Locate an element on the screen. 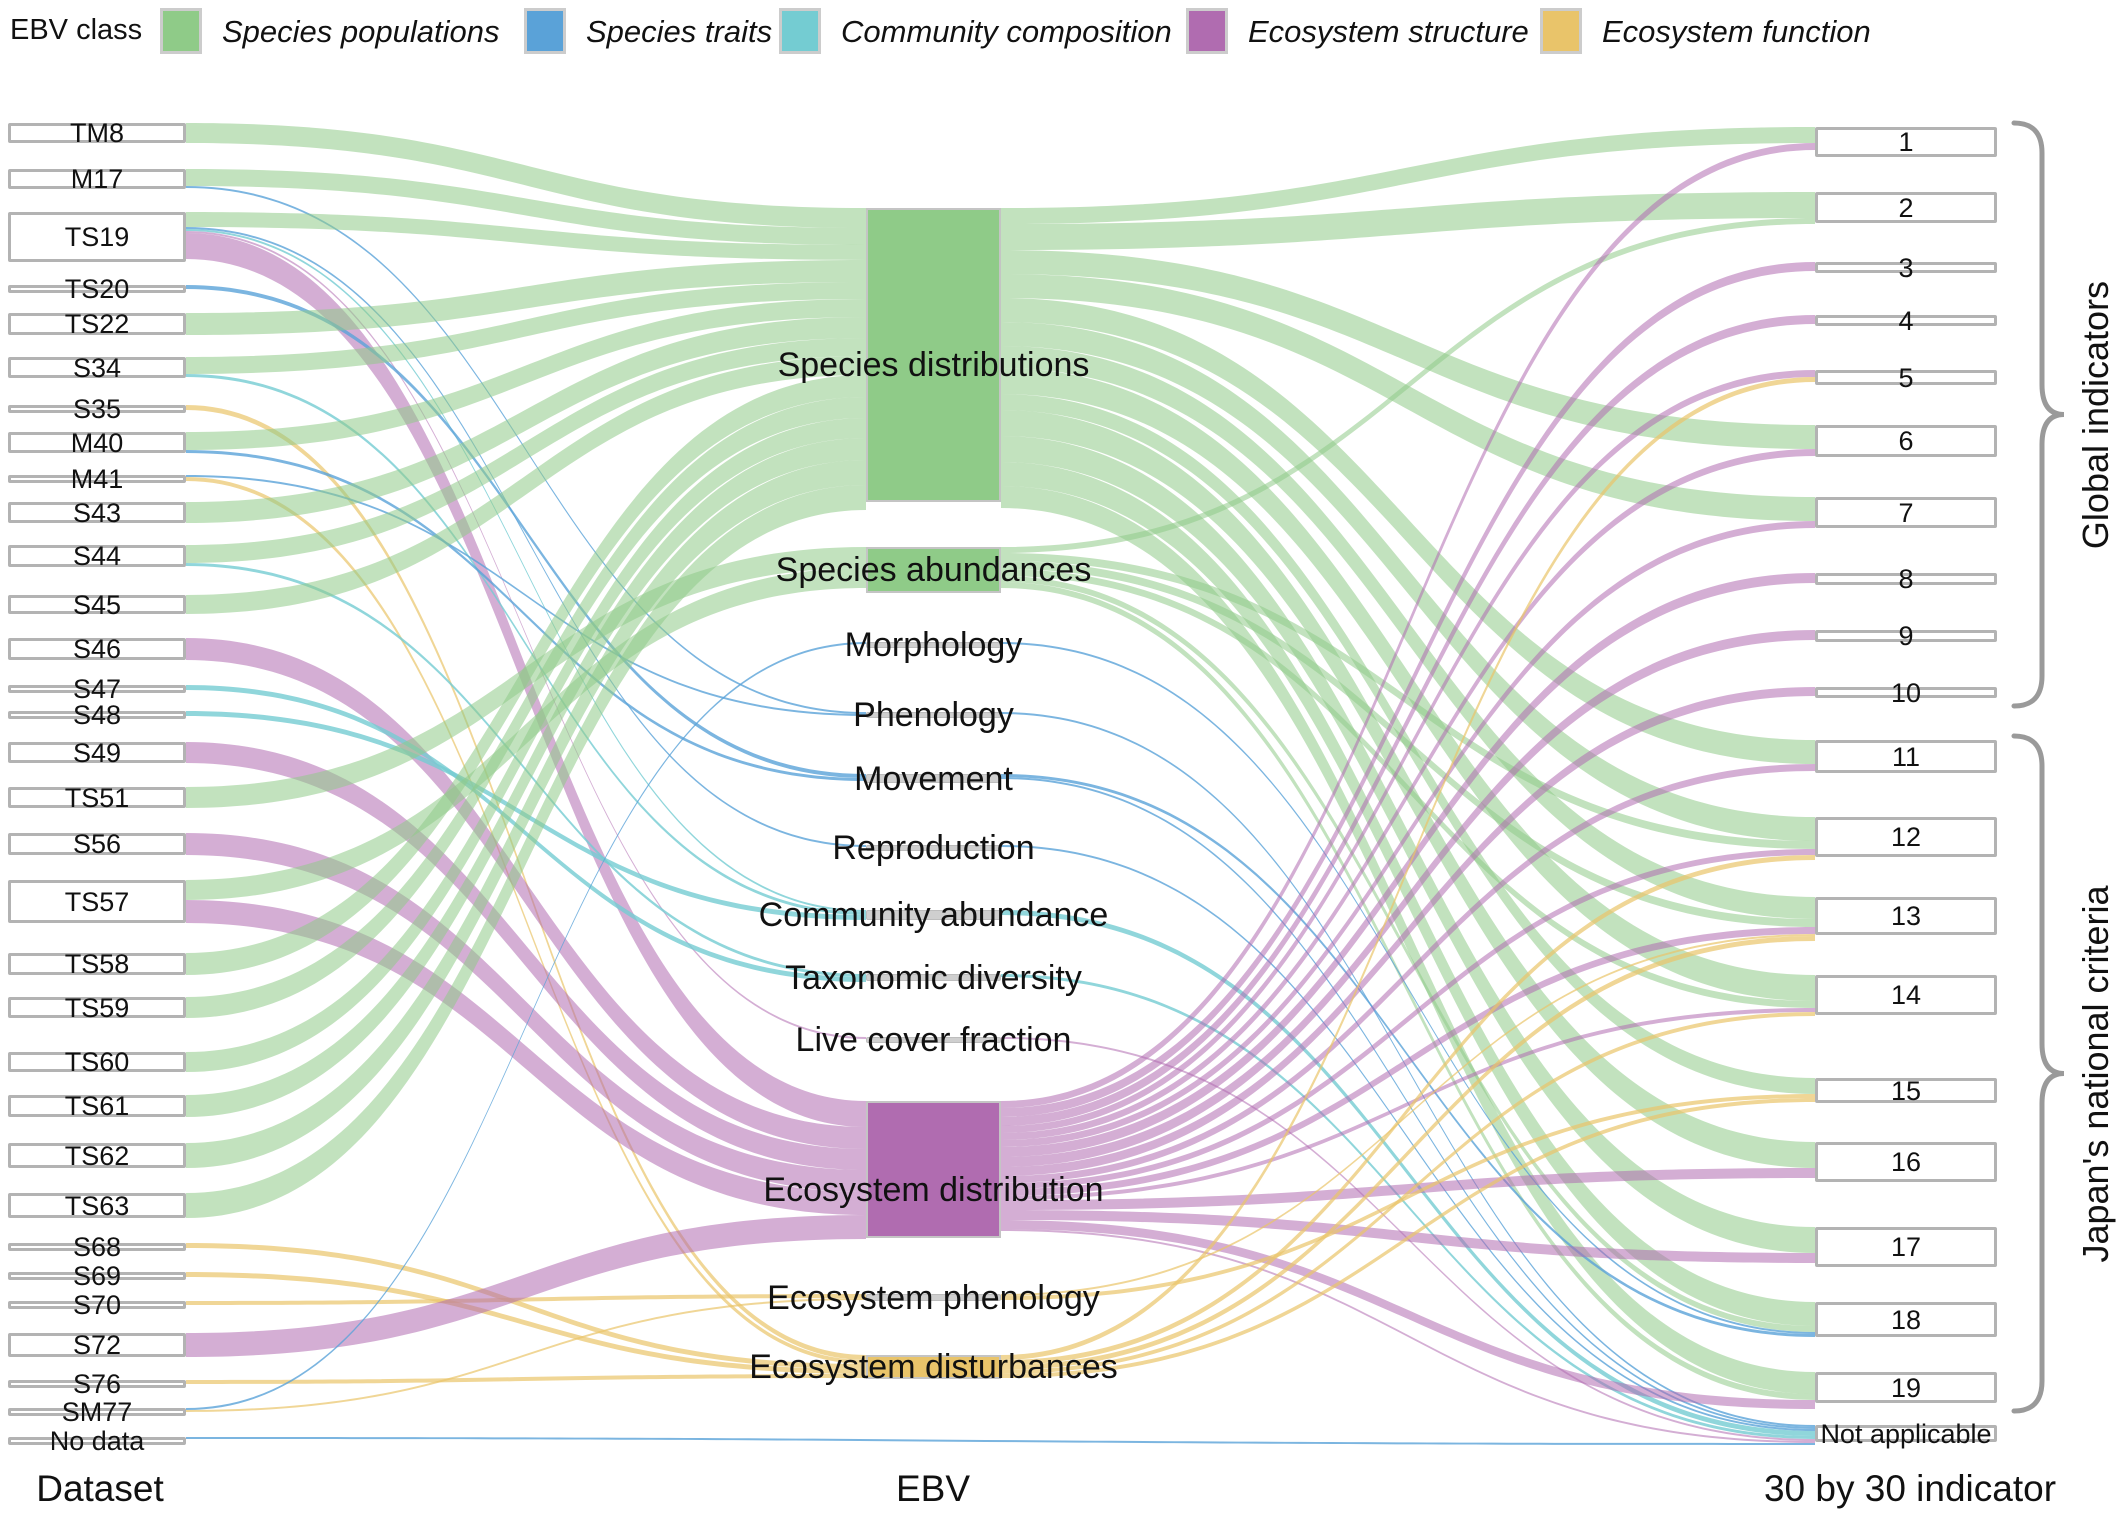 The width and height of the screenshot is (2128, 1514). link-TS59-SD is located at coordinates (526, 707).